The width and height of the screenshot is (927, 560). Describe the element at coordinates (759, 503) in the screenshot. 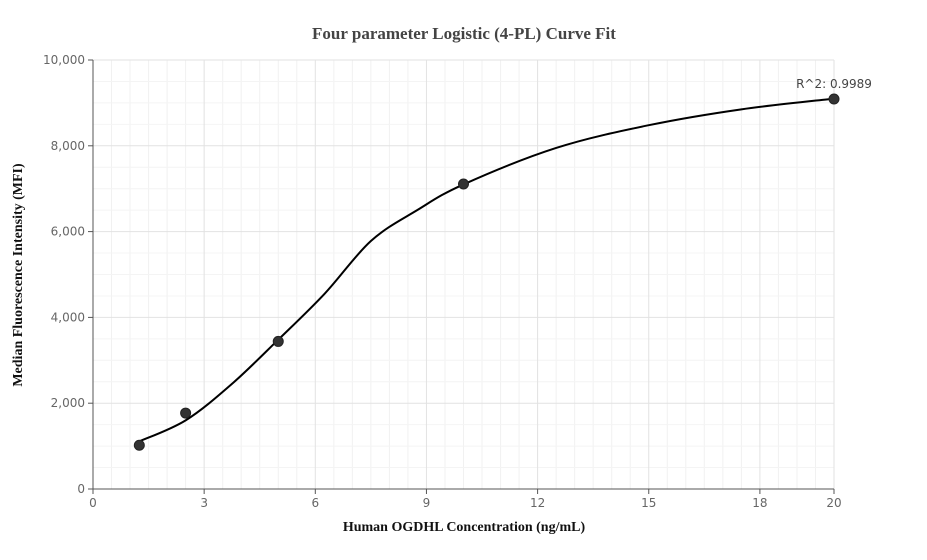

I see `x-tick-label: 18` at that location.